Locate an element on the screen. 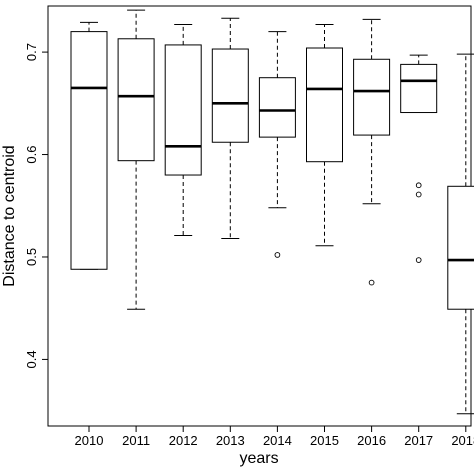 Image resolution: width=474 pixels, height=470 pixels. x-tick-label: 2016 is located at coordinates (371, 440).